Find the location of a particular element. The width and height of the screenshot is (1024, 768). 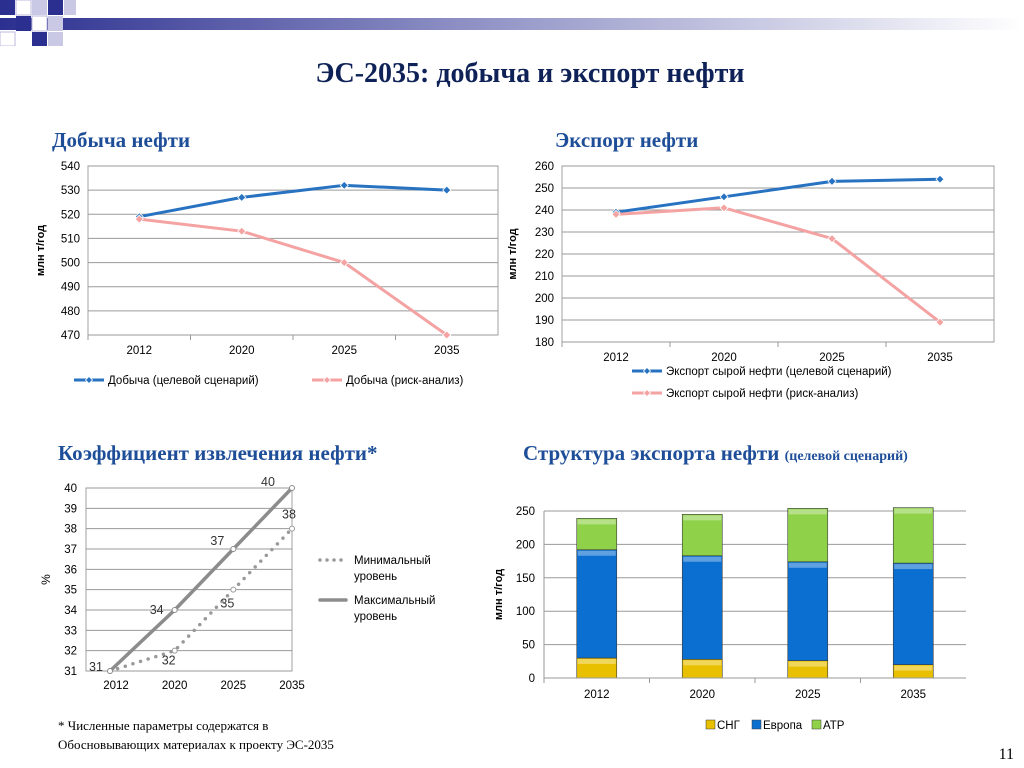

slide-title: ЭС-2035: добыча и экспорт нефти is located at coordinates (530, 73).